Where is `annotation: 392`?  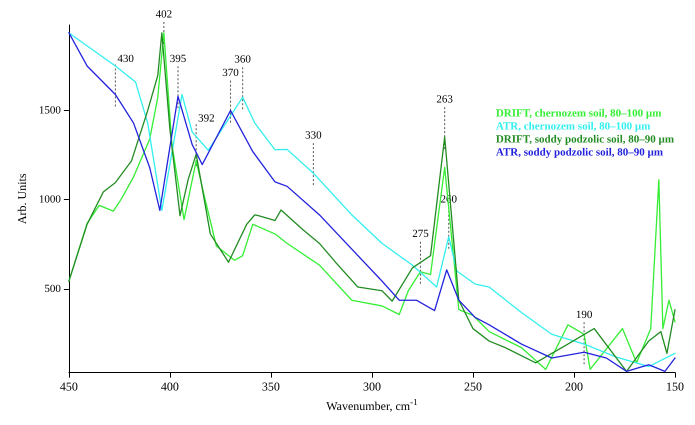
annotation: 392 is located at coordinates (206, 118).